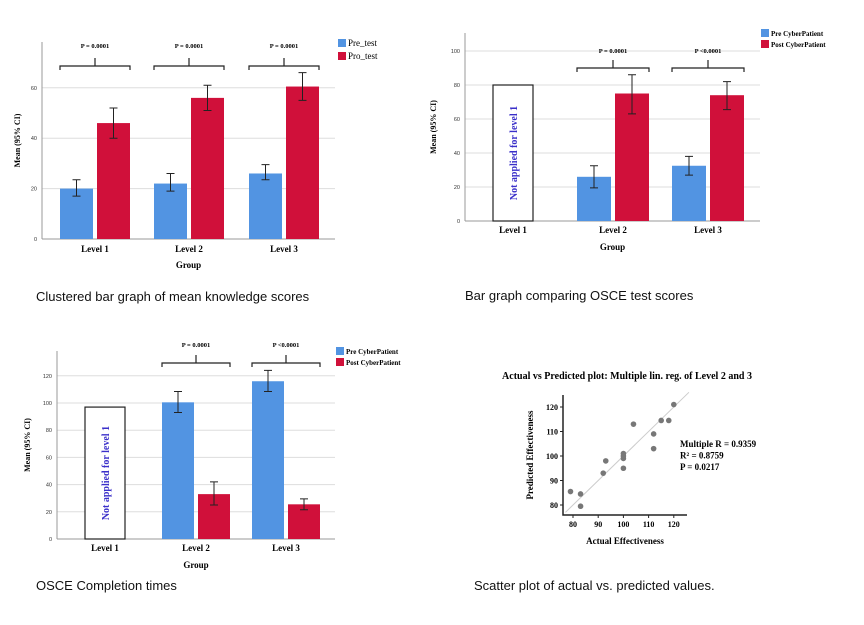 The width and height of the screenshot is (864, 625). Describe the element at coordinates (625, 541) in the screenshot. I see `x-axis-label: Actual Effectiveness` at that location.